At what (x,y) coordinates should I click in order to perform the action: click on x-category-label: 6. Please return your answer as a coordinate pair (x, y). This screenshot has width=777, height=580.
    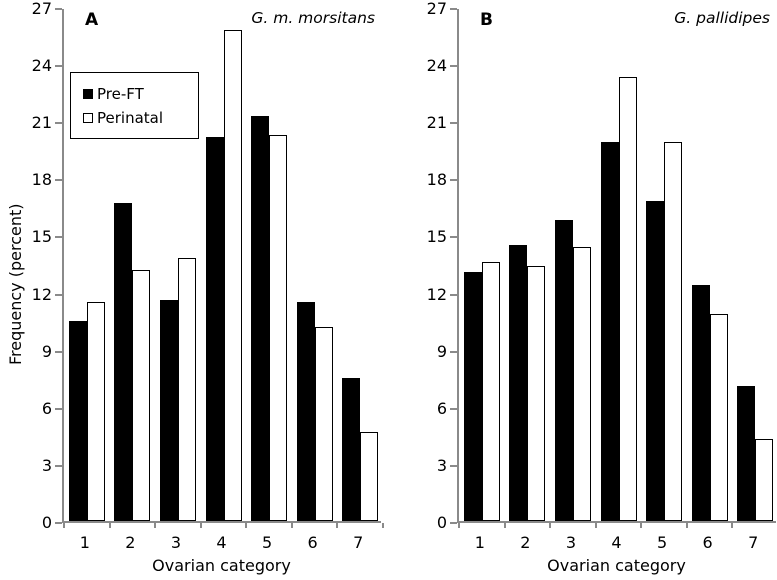
    Looking at the image, I should click on (312, 542).